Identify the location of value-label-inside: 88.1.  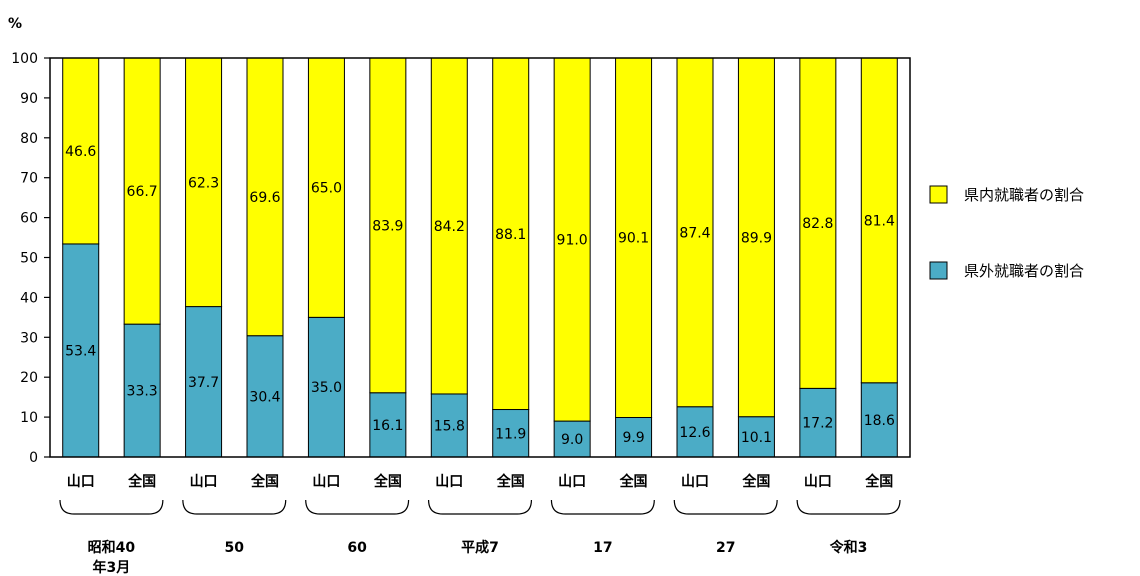
(510, 235).